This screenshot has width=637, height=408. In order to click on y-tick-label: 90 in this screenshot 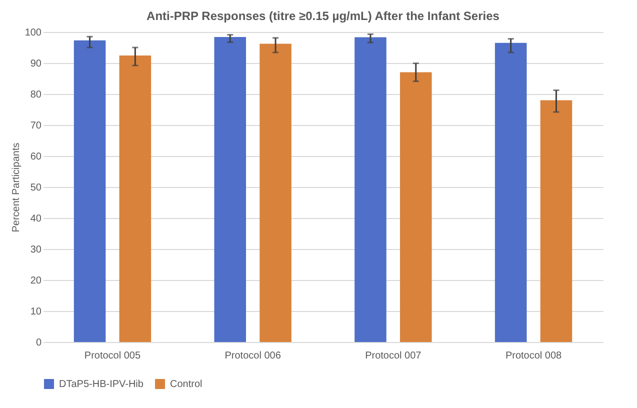, I will do `click(36, 64)`.